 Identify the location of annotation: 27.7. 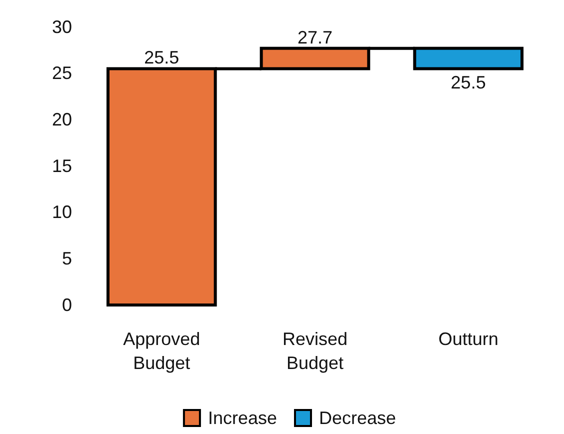
(315, 37).